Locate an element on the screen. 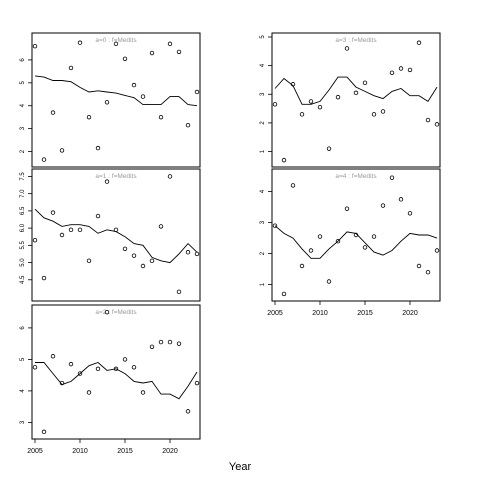 The height and width of the screenshot is (480, 480). panel-2: 3 4 5 6 2005 2010 2015 2020 a=2 : f=Medits is located at coordinates (110, 379).